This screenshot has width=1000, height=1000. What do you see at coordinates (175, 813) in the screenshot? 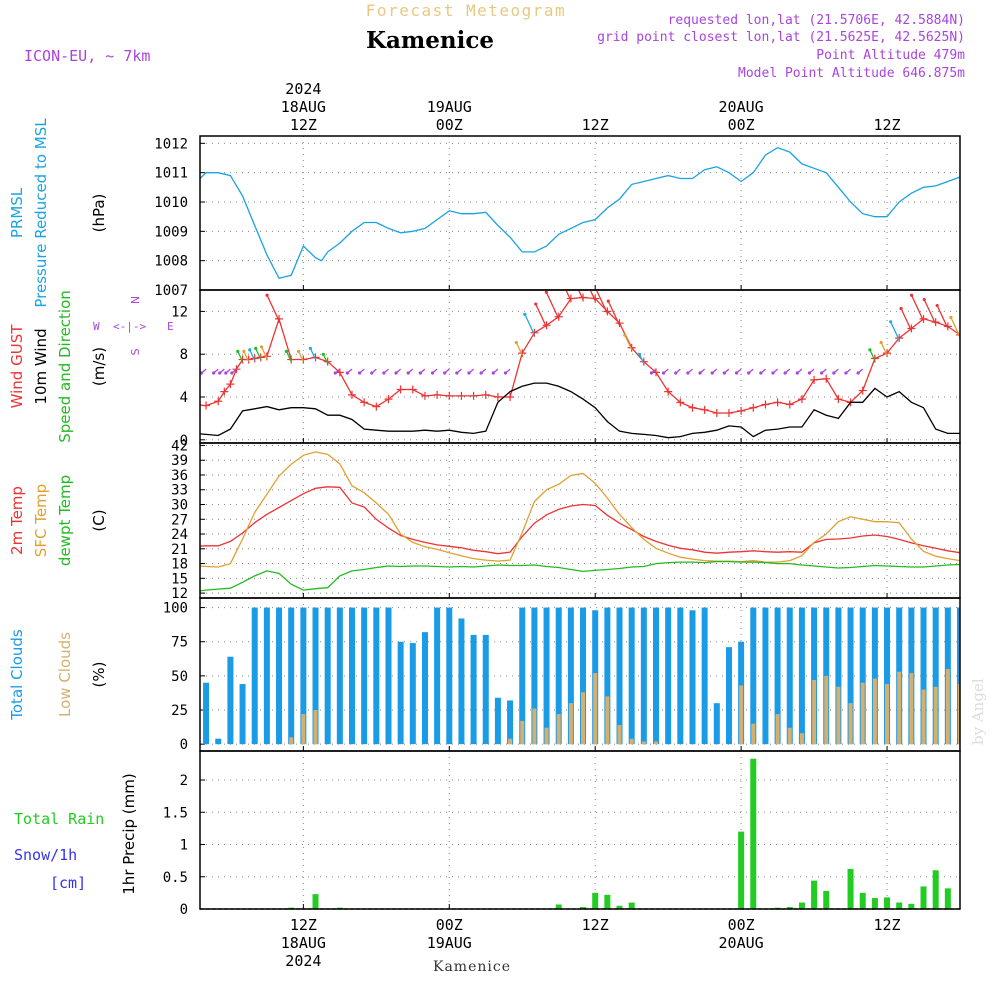
I see `precip-ytick-label-3: 1.5` at bounding box center [175, 813].